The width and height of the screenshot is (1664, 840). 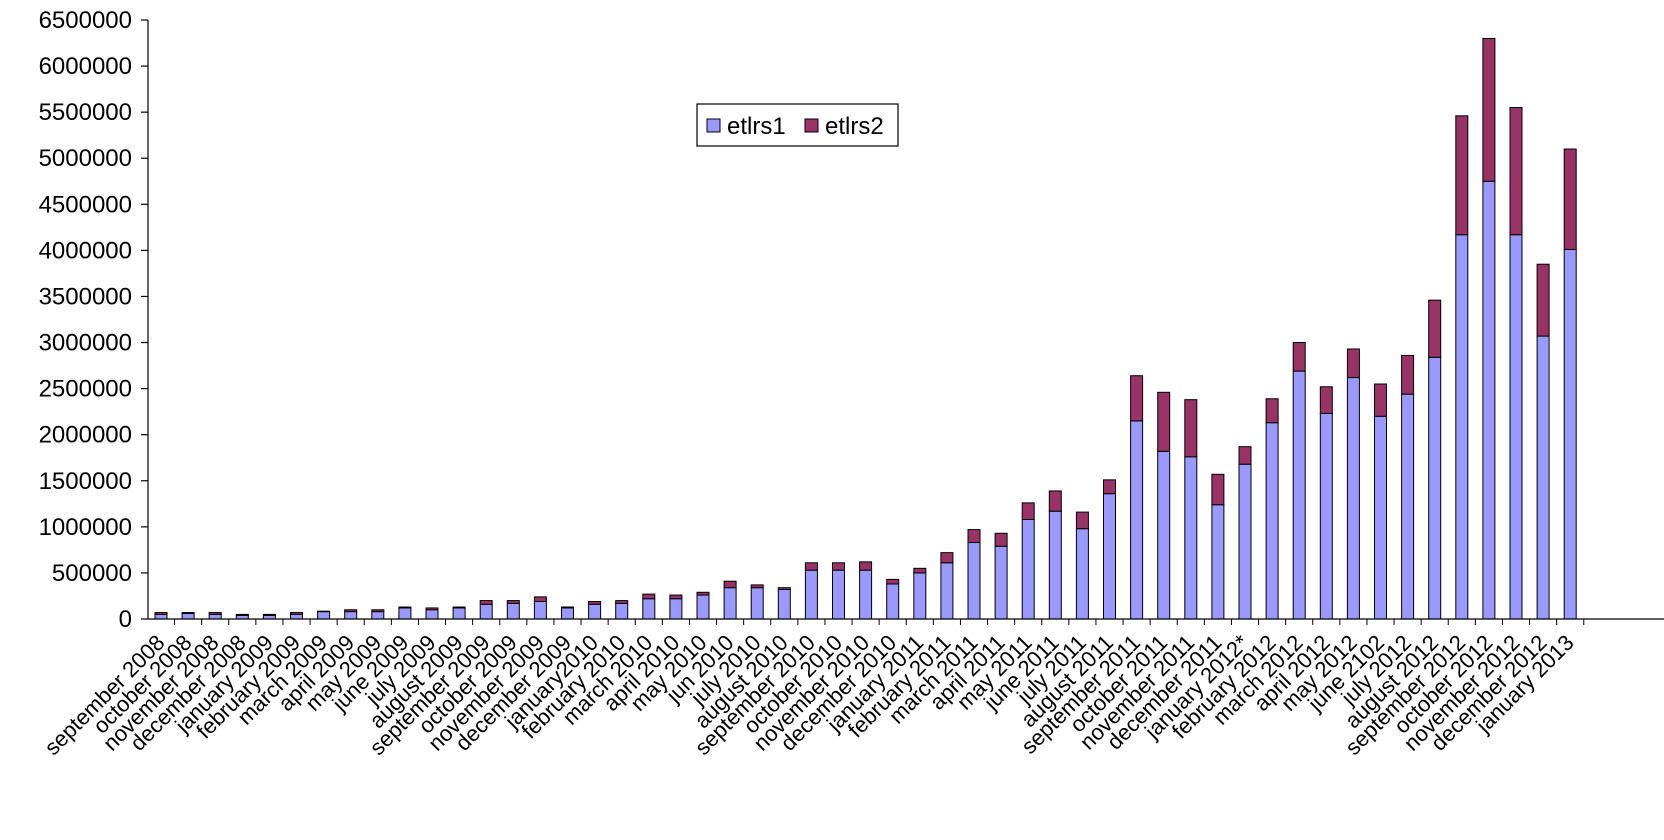 I want to click on y-tick-label: 5500000, so click(x=85, y=112).